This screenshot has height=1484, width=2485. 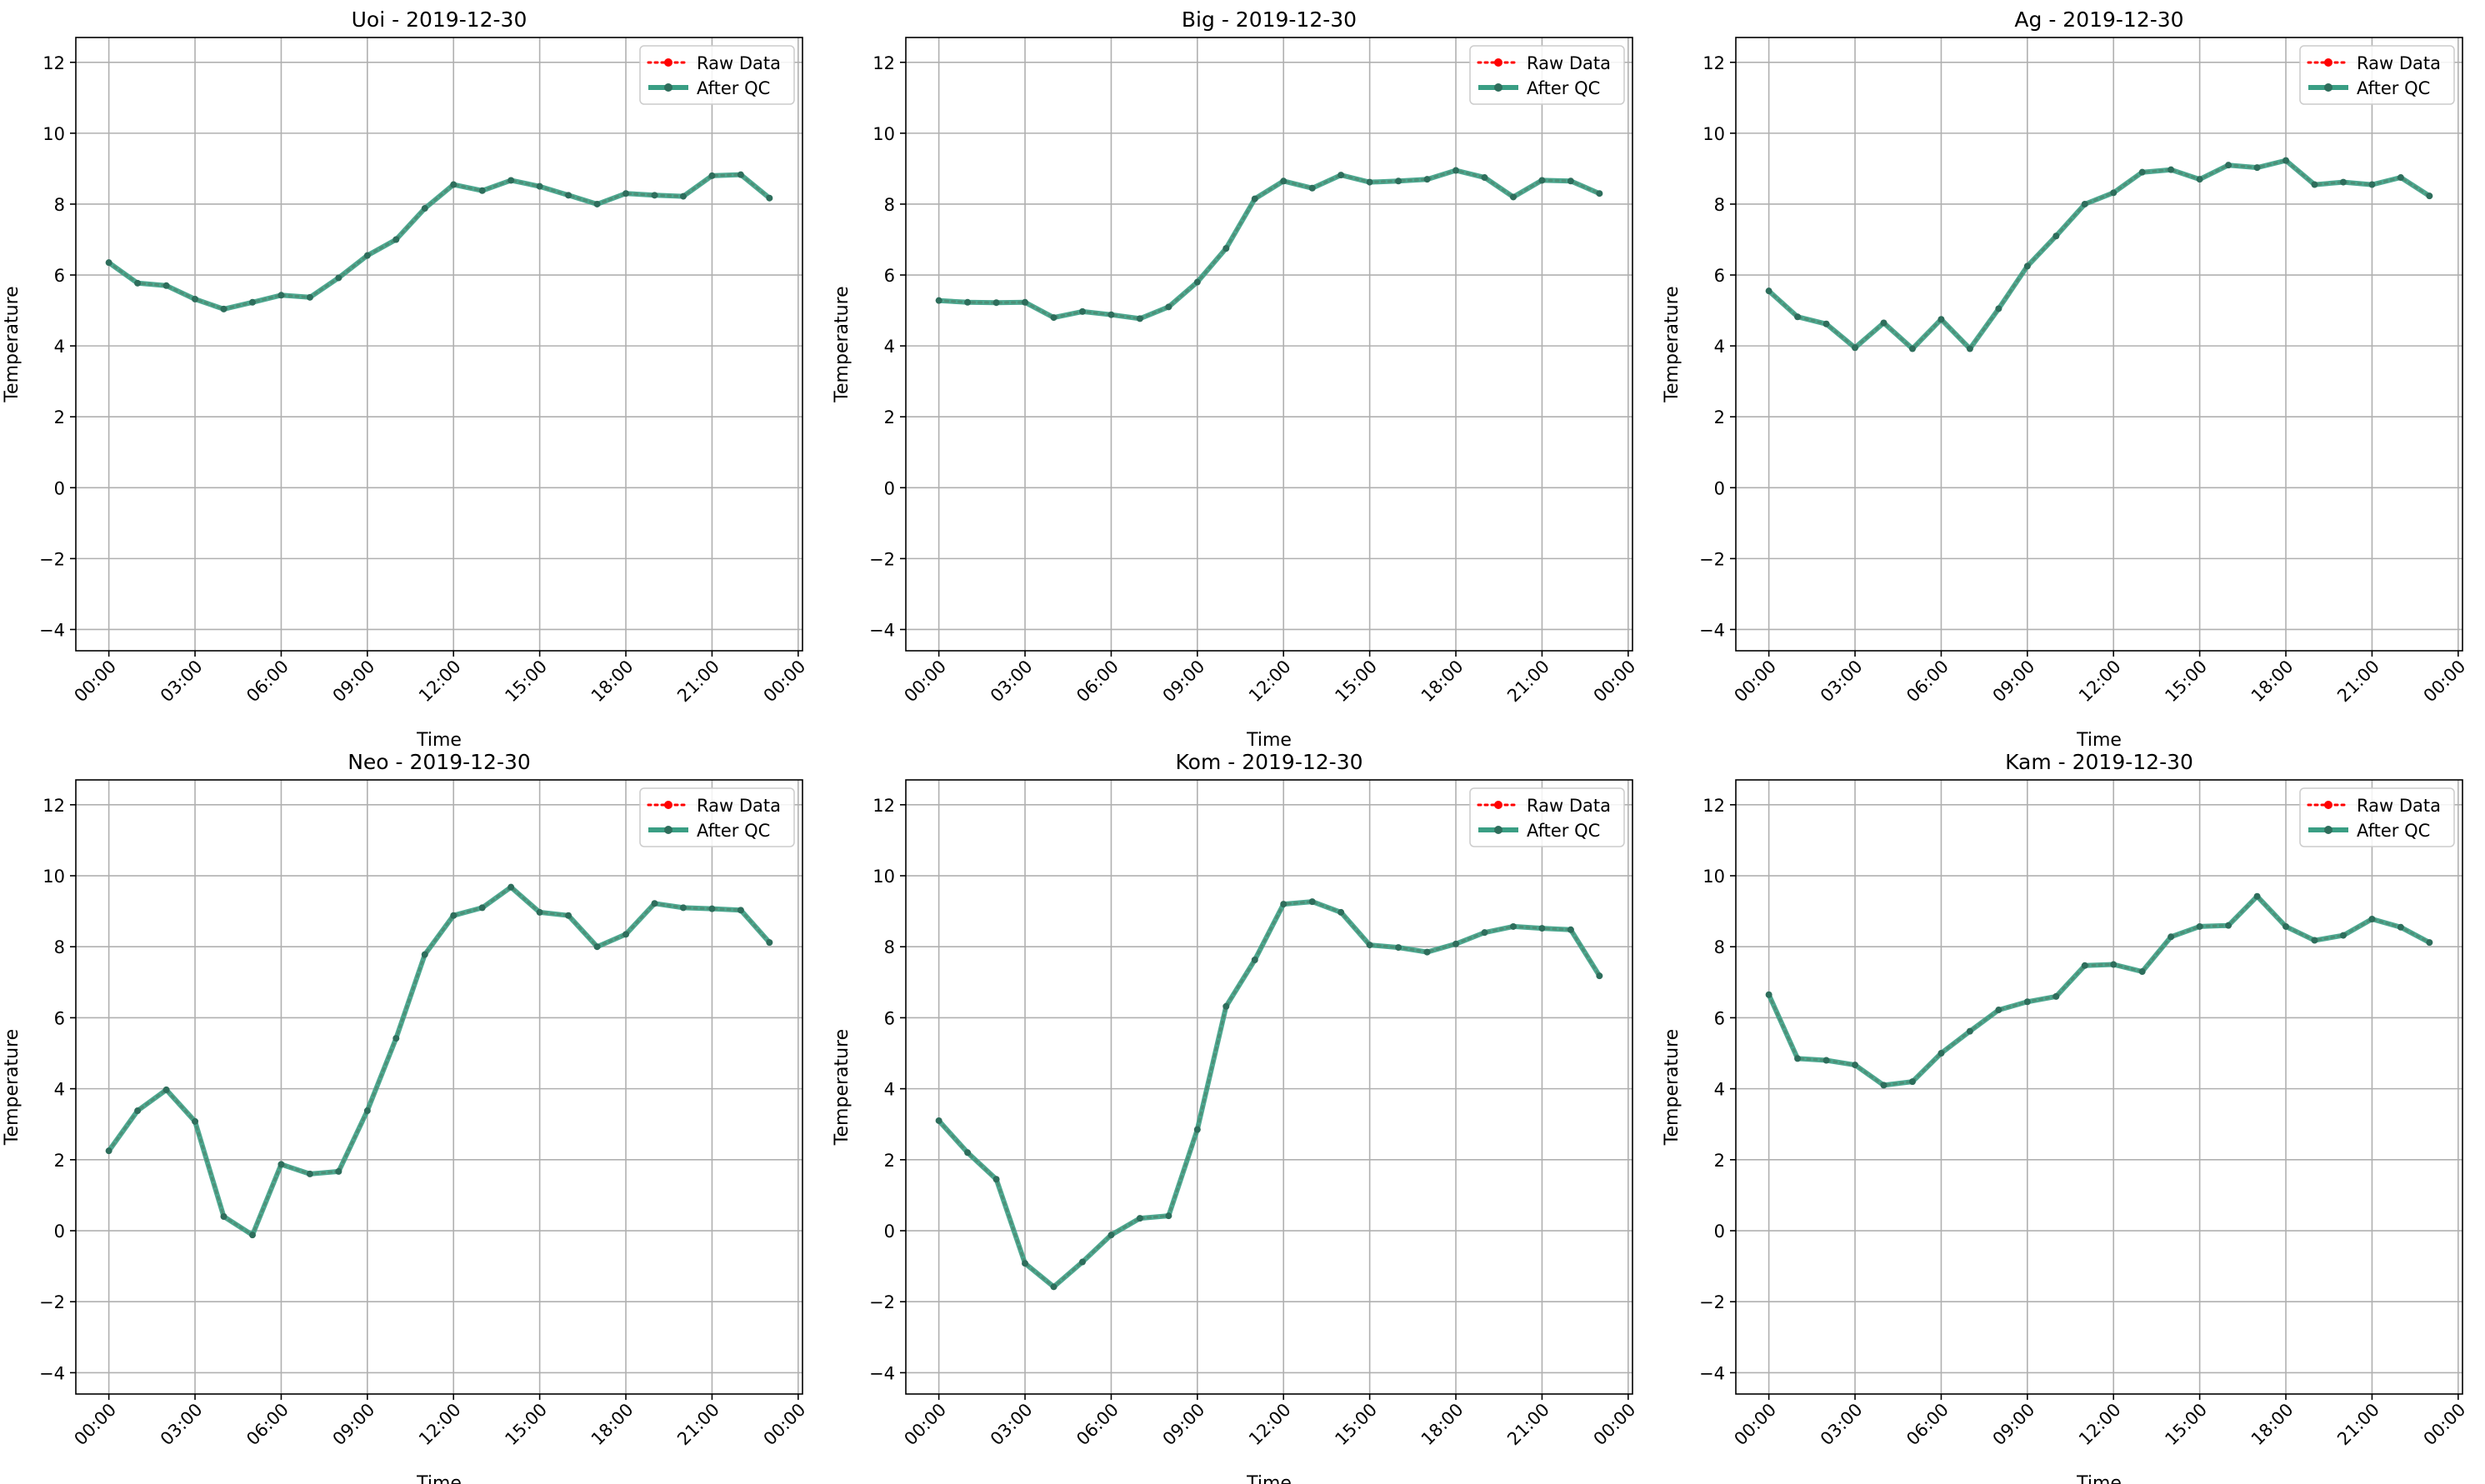 What do you see at coordinates (1270, 682) in the screenshot?
I see `x-tick-label: 12:00` at bounding box center [1270, 682].